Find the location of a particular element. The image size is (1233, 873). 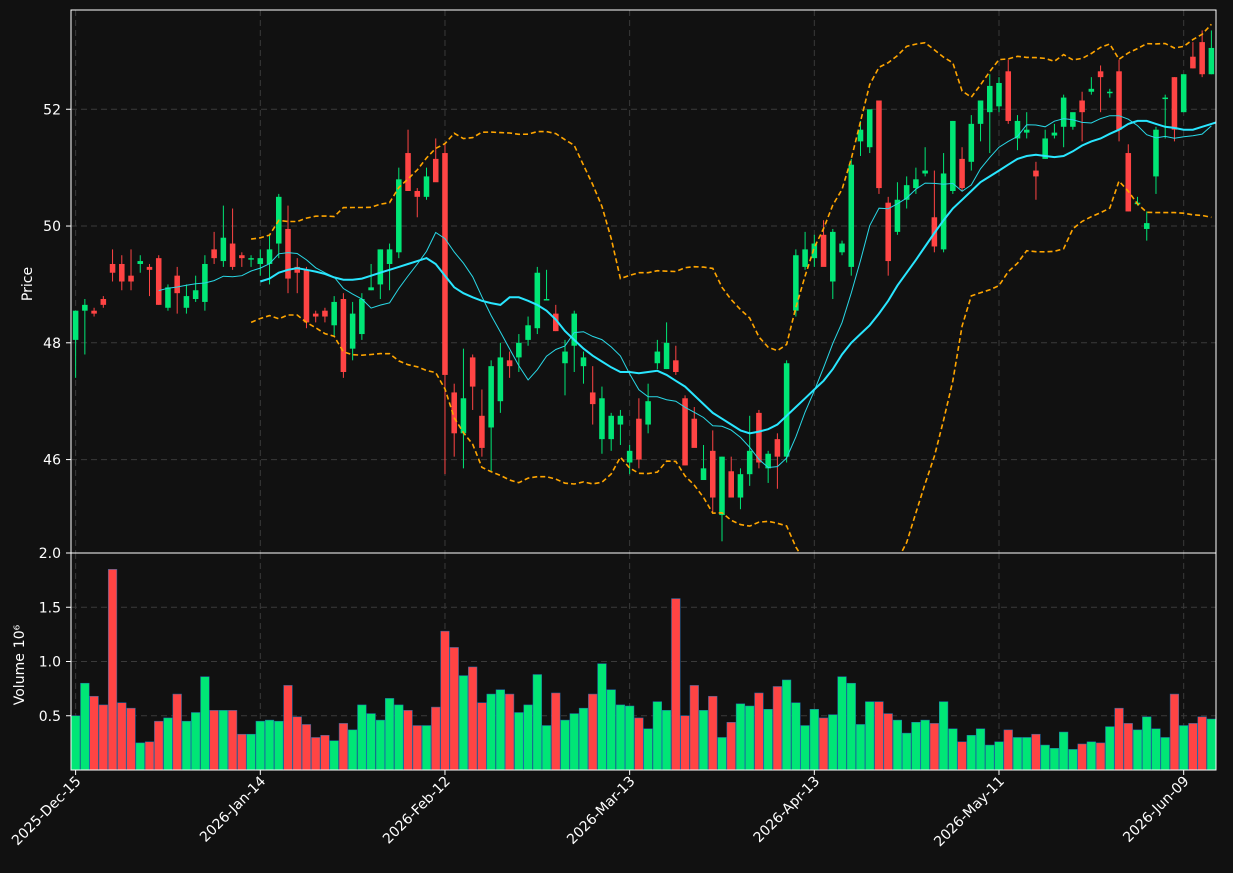

volume-axis-label: Volume10⁶ is located at coordinates (20, 664).